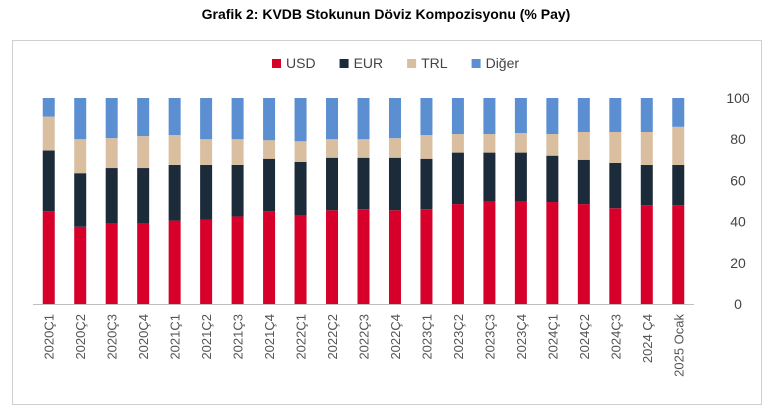 This screenshot has height=411, width=772. Describe the element at coordinates (738, 222) in the screenshot. I see `y-tick-label-2: 40` at that location.